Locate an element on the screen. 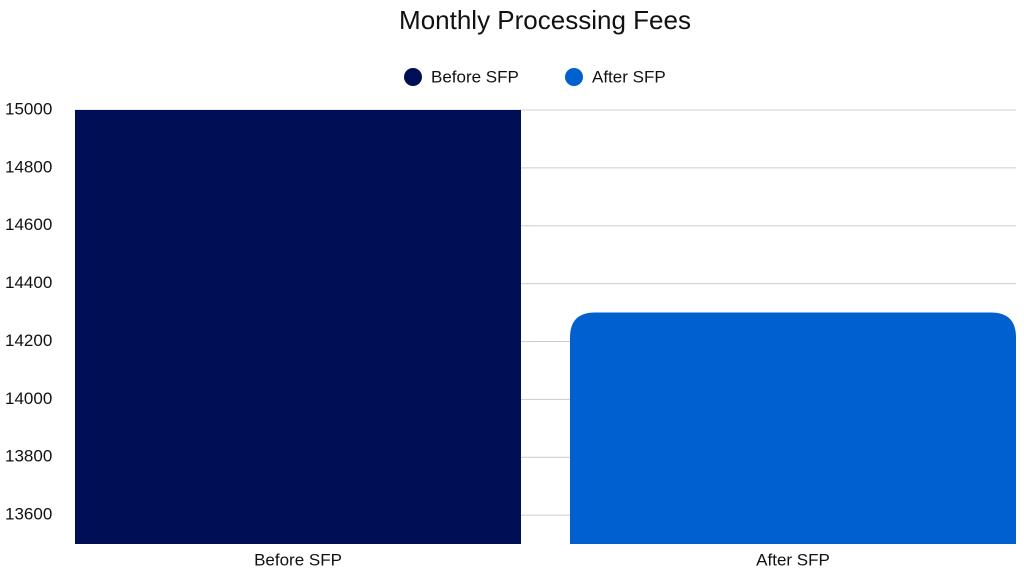  y-tick-label: 14400 is located at coordinates (28, 282).